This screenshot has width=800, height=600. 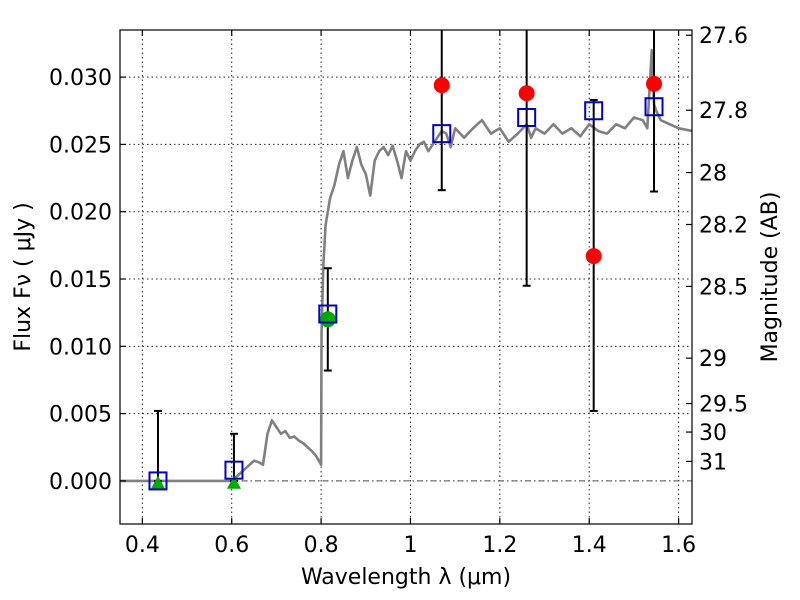 What do you see at coordinates (80, 280) in the screenshot?
I see `y-tick-label: 0.015` at bounding box center [80, 280].